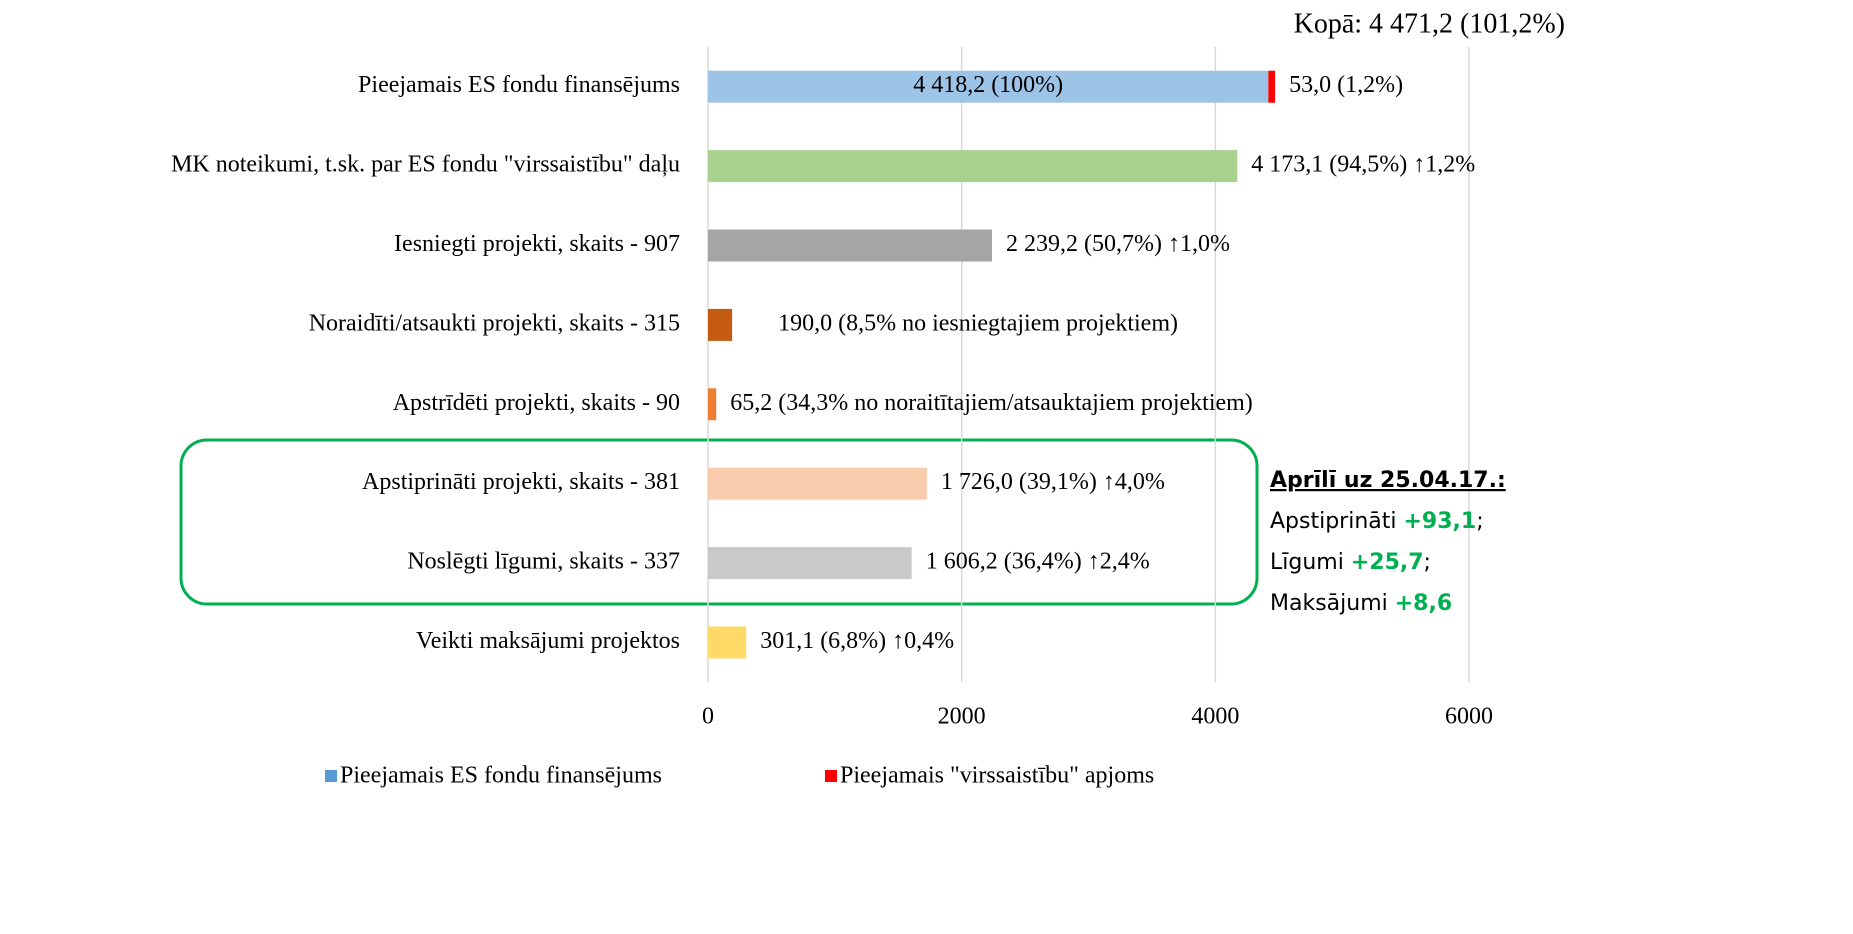 This screenshot has width=1853, height=934. I want to click on box-line-label: Apstiprināti, so click(1333, 521).